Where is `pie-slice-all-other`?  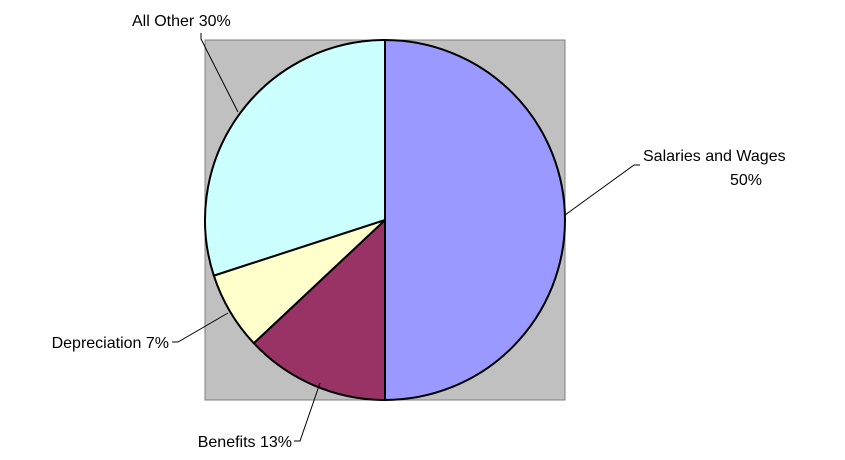
pie-slice-all-other is located at coordinates (295, 158).